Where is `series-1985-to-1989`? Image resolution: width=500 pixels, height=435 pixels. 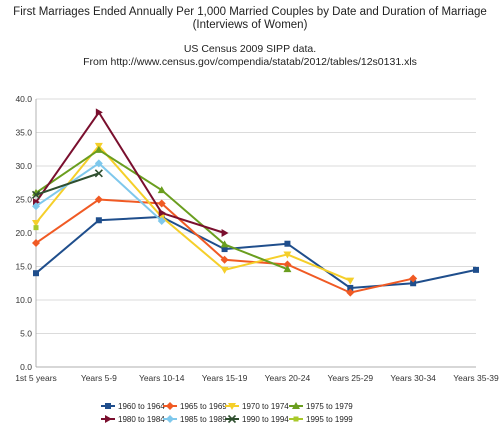 series-1985-to-1989 is located at coordinates (99, 192).